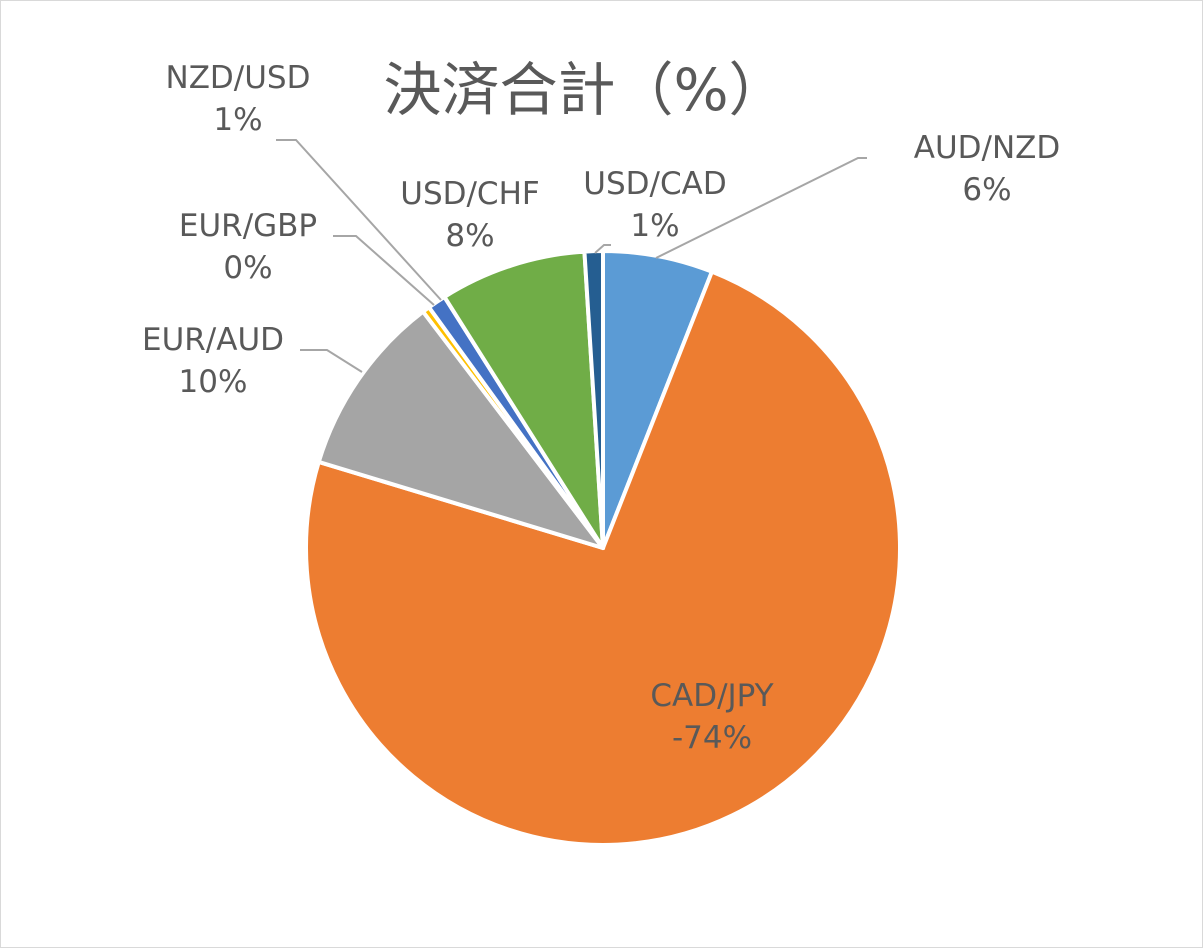 The width and height of the screenshot is (1203, 948). Describe the element at coordinates (654, 184) in the screenshot. I see `data-label-category: USD/CAD` at that location.